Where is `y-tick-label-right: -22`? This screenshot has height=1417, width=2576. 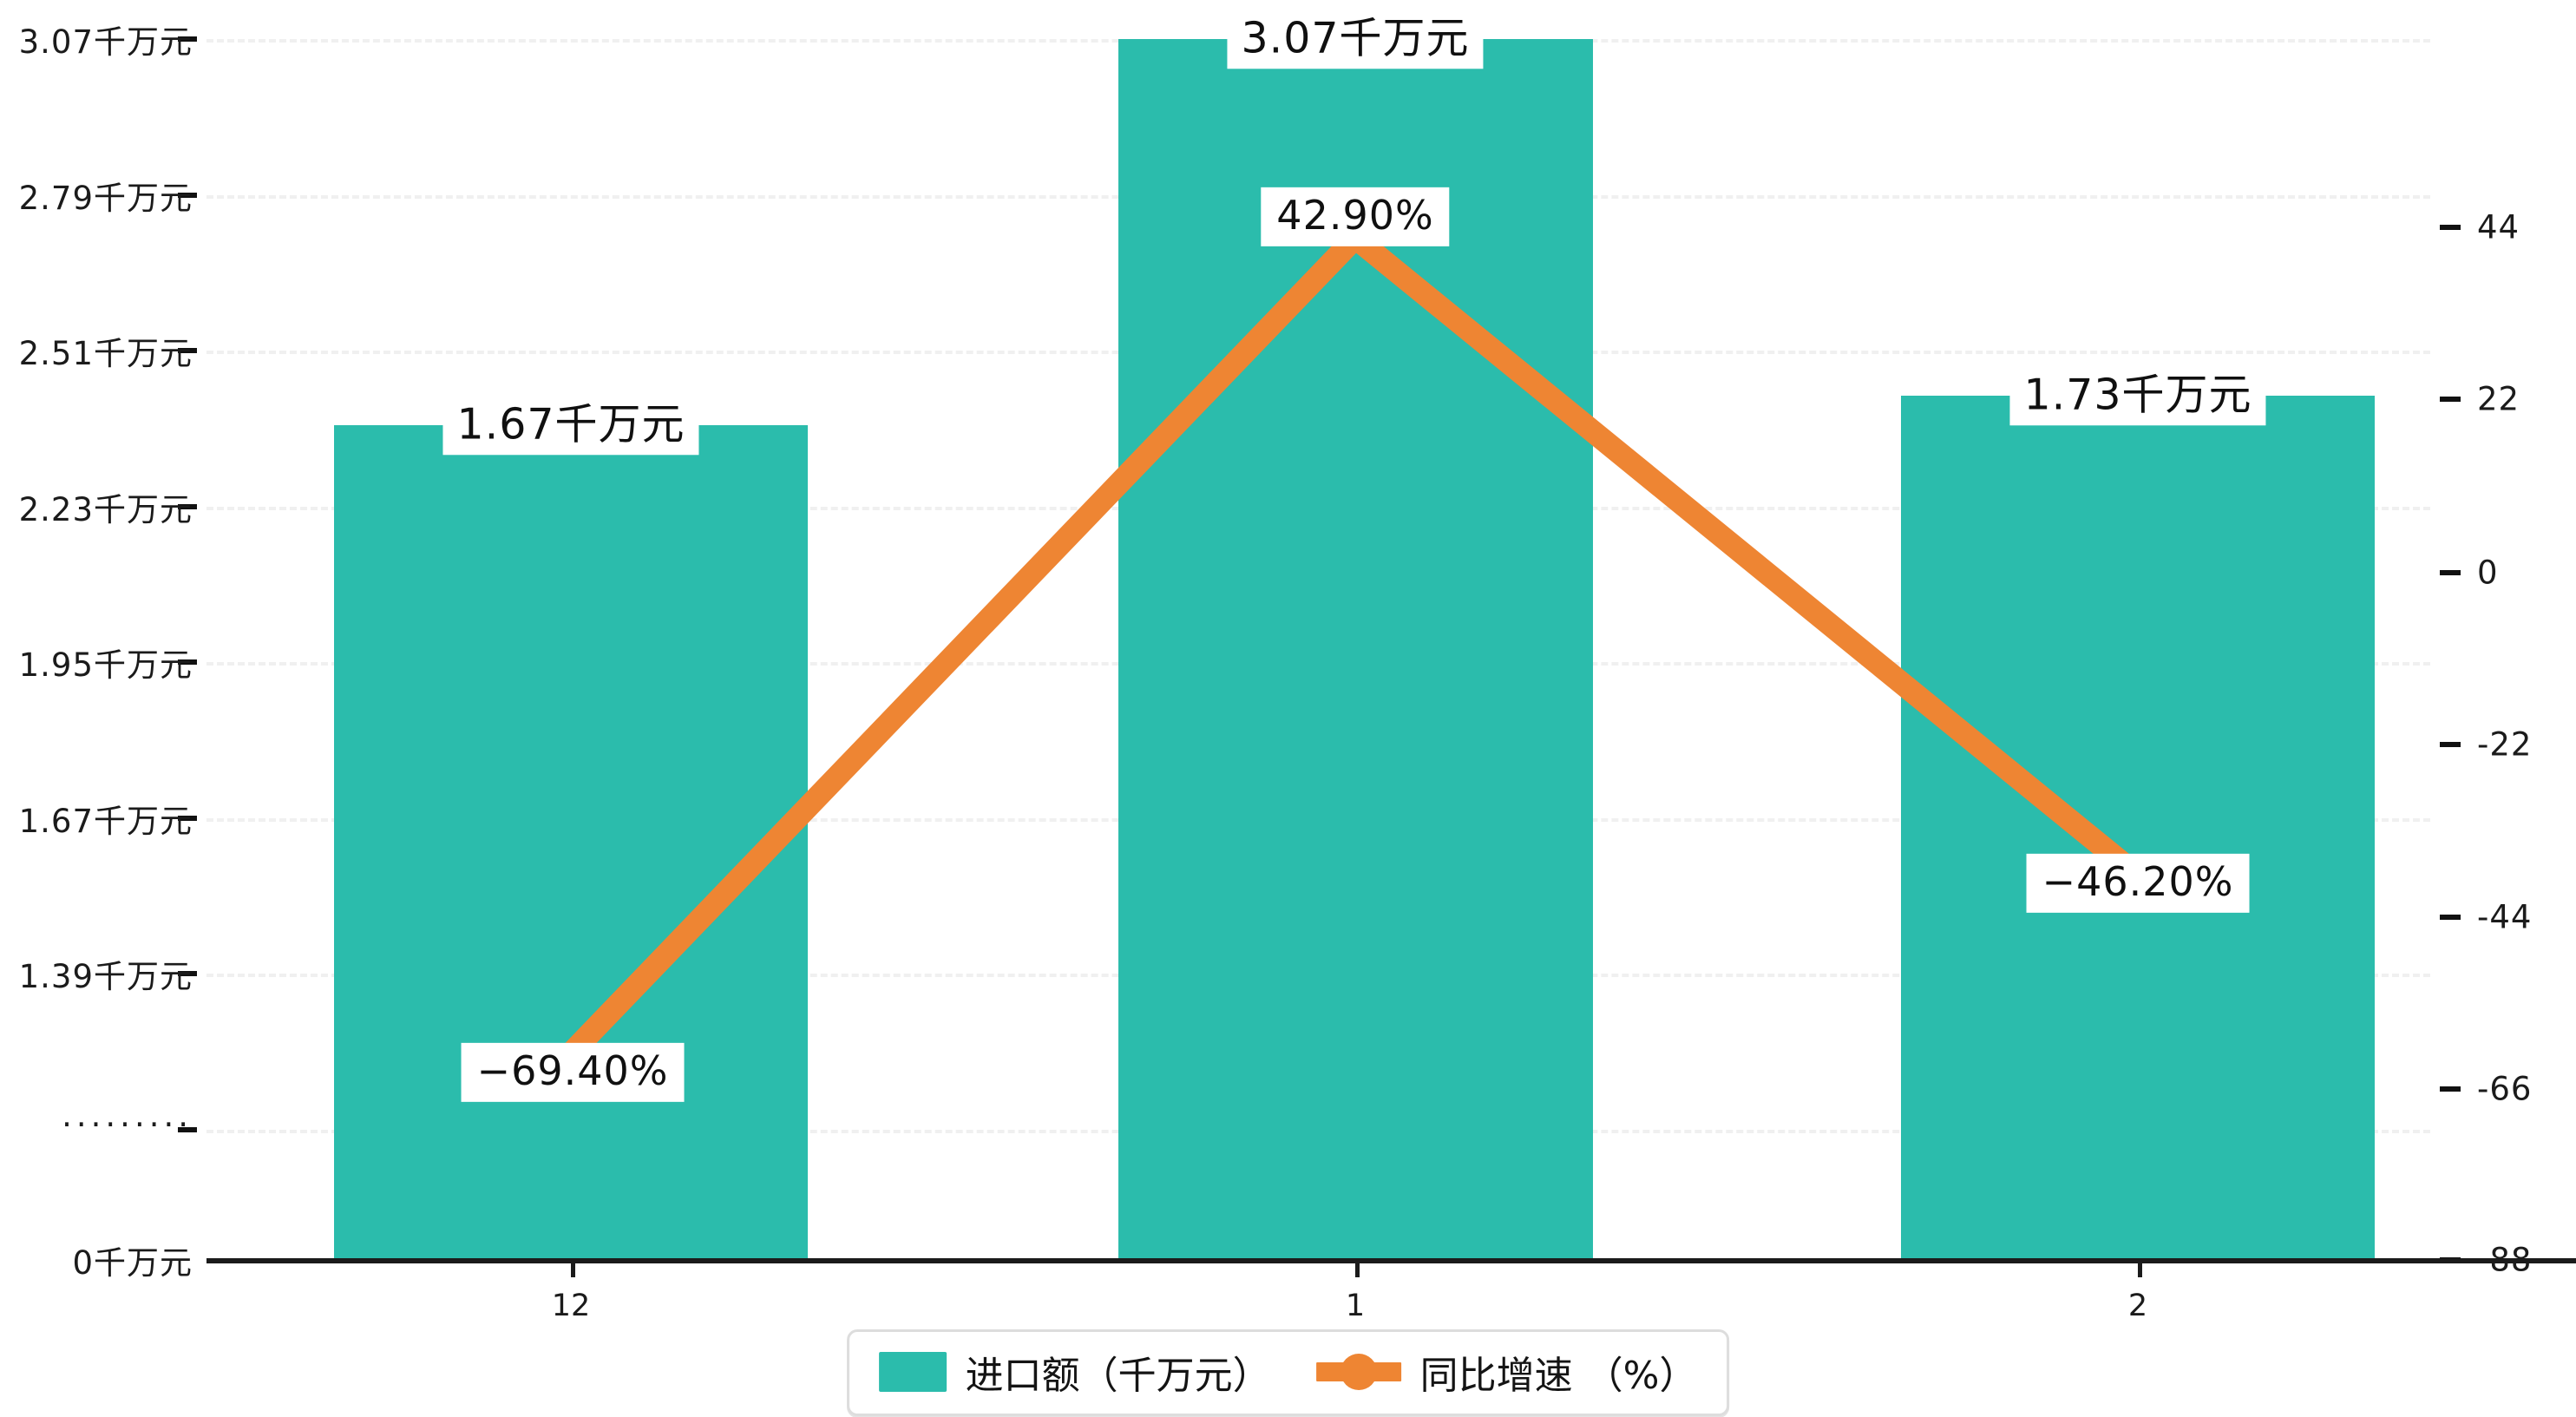 y-tick-label-right: -22 is located at coordinates (2505, 744).